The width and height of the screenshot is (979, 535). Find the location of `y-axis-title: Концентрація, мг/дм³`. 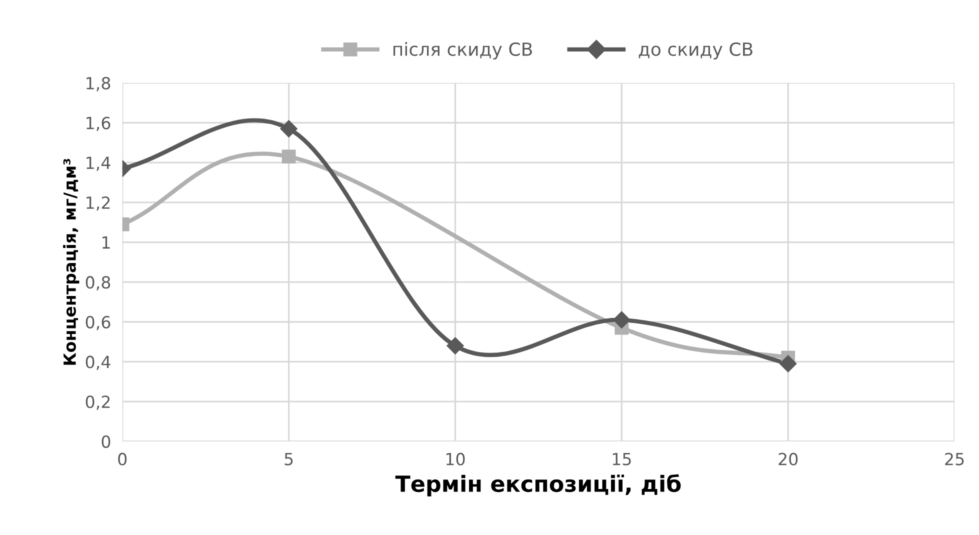

y-axis-title: Концентрація, мг/дм³ is located at coordinates (71, 261).